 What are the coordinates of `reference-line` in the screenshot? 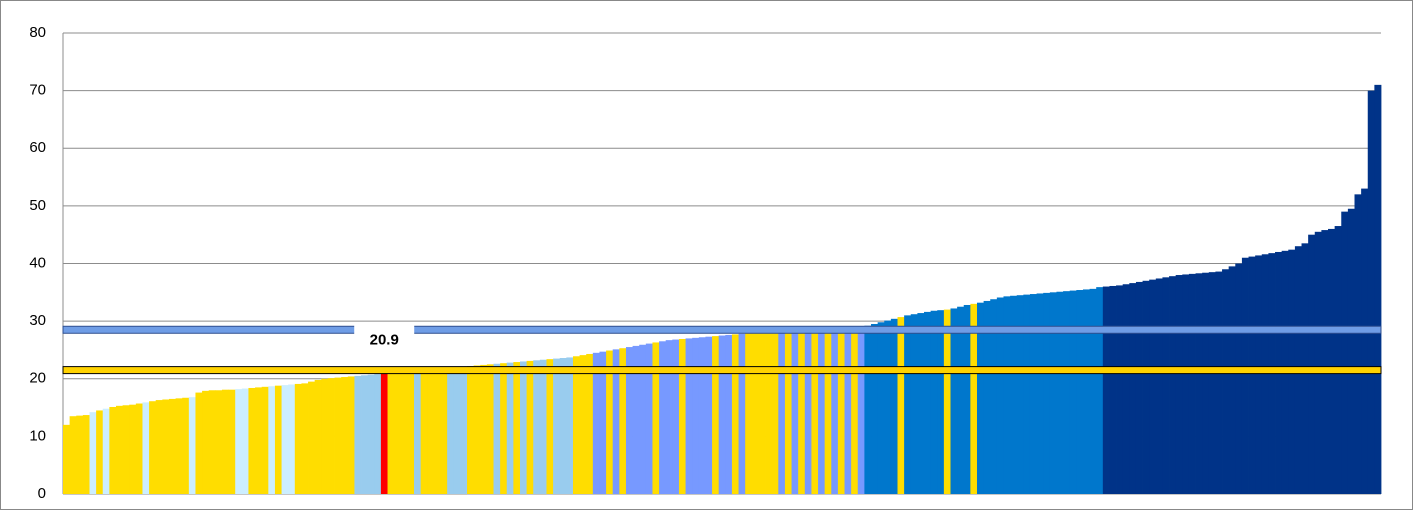 It's located at (722, 329).